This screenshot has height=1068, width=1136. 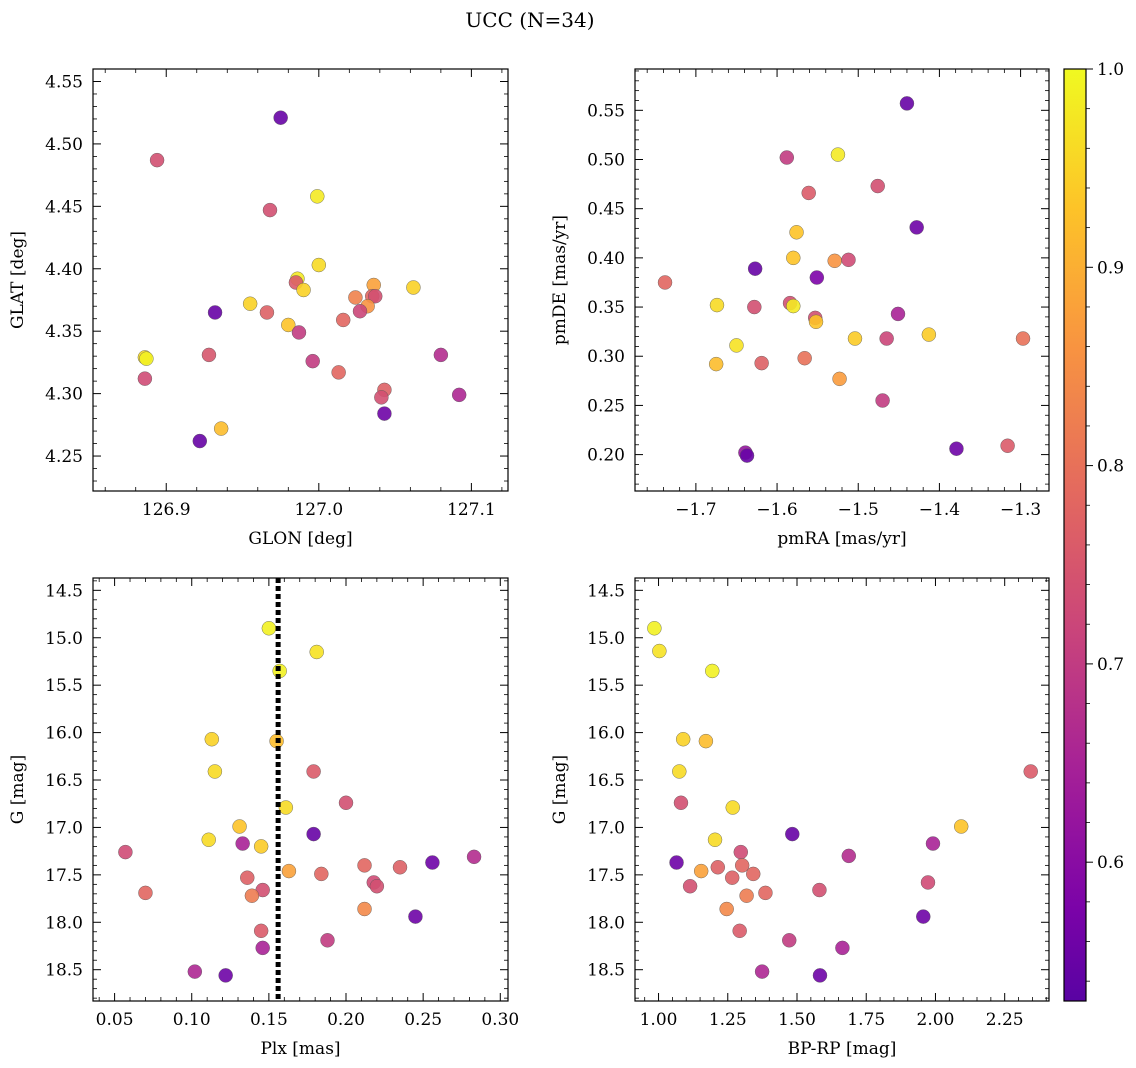 What do you see at coordinates (659, 1020) in the screenshot?
I see `x-tick-label: 1.00` at bounding box center [659, 1020].